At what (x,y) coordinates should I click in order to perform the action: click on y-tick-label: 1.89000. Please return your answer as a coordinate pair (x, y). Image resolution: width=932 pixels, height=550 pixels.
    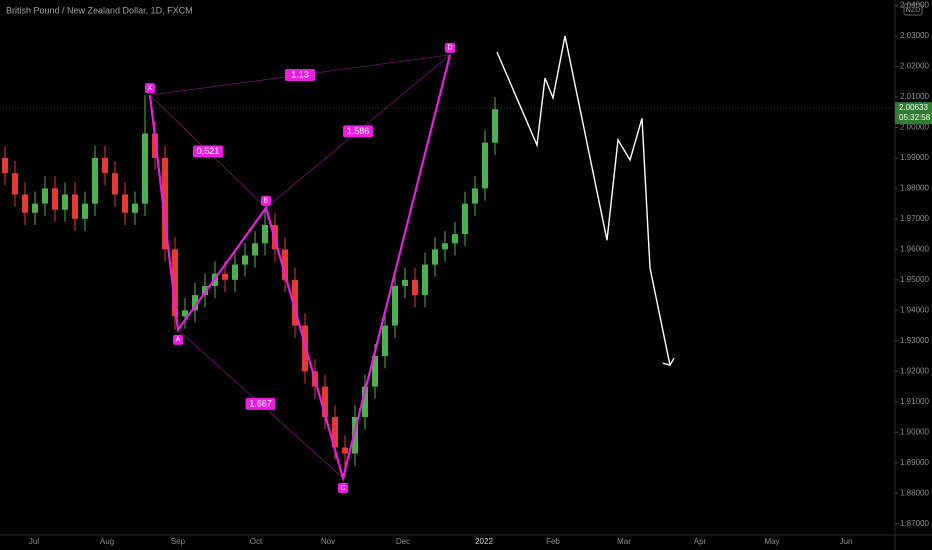
    Looking at the image, I should click on (914, 462).